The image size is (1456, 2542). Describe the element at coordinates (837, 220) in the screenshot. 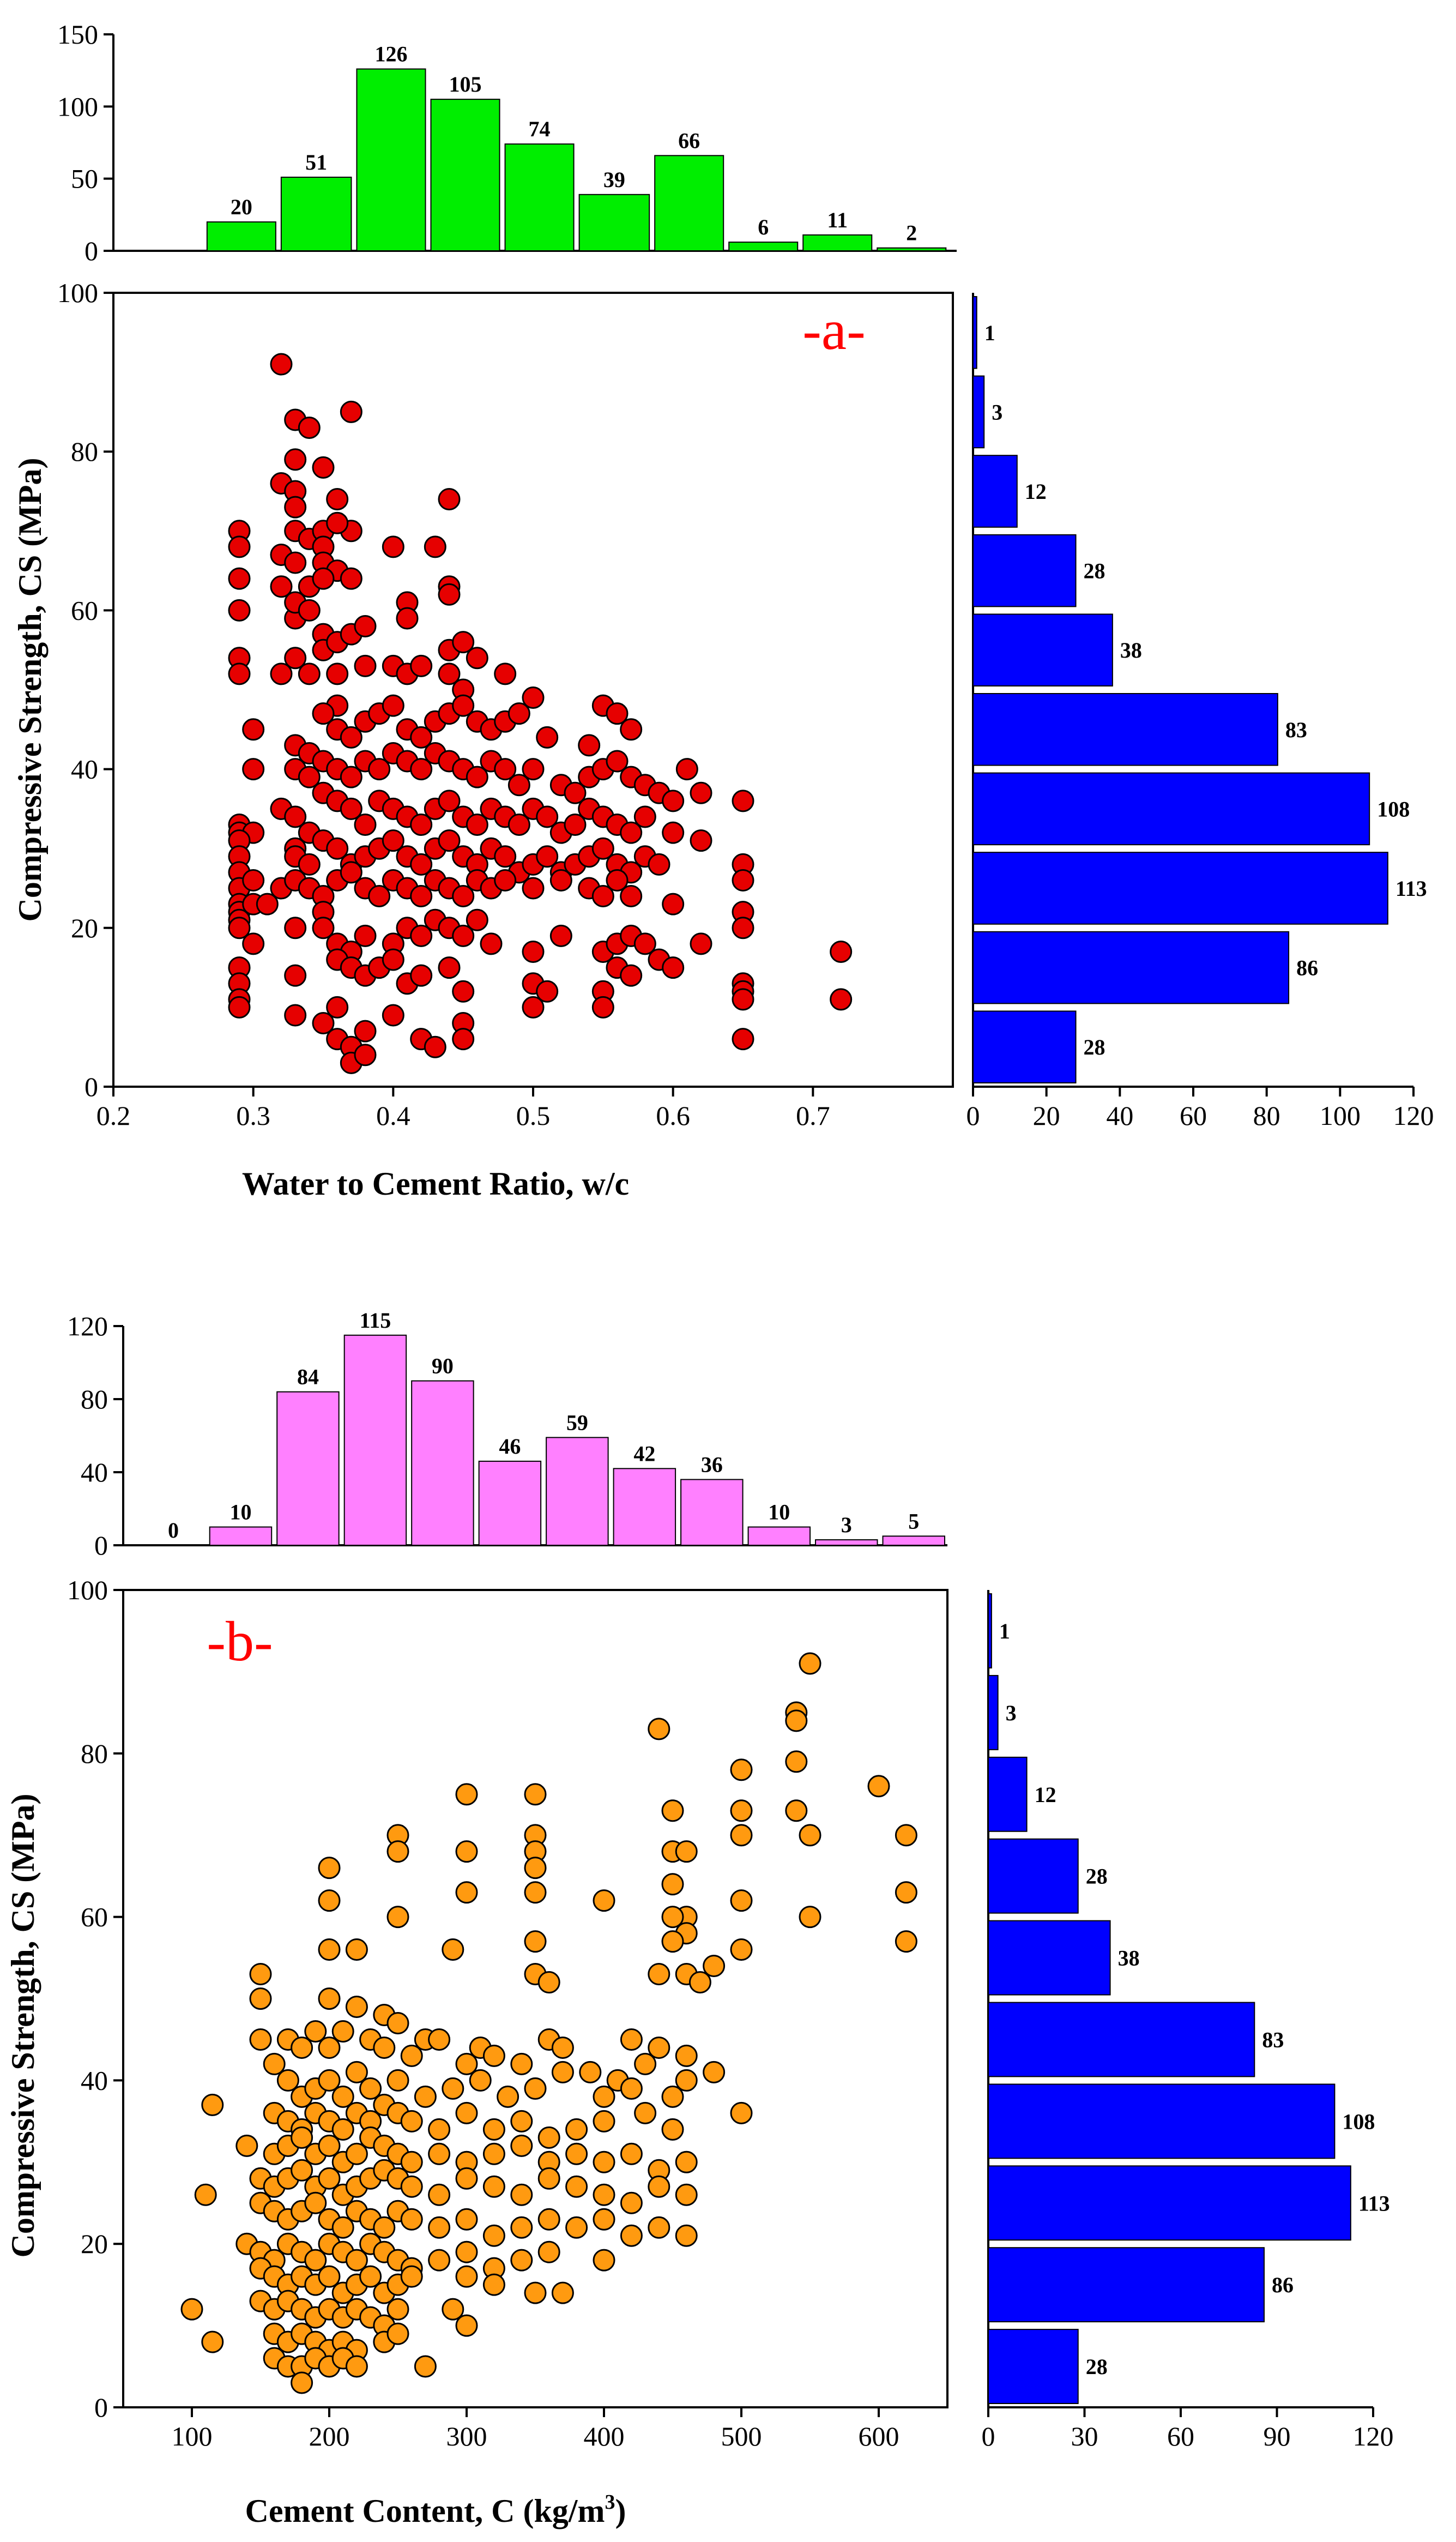

I see `top-hist-bar-label: 11` at that location.